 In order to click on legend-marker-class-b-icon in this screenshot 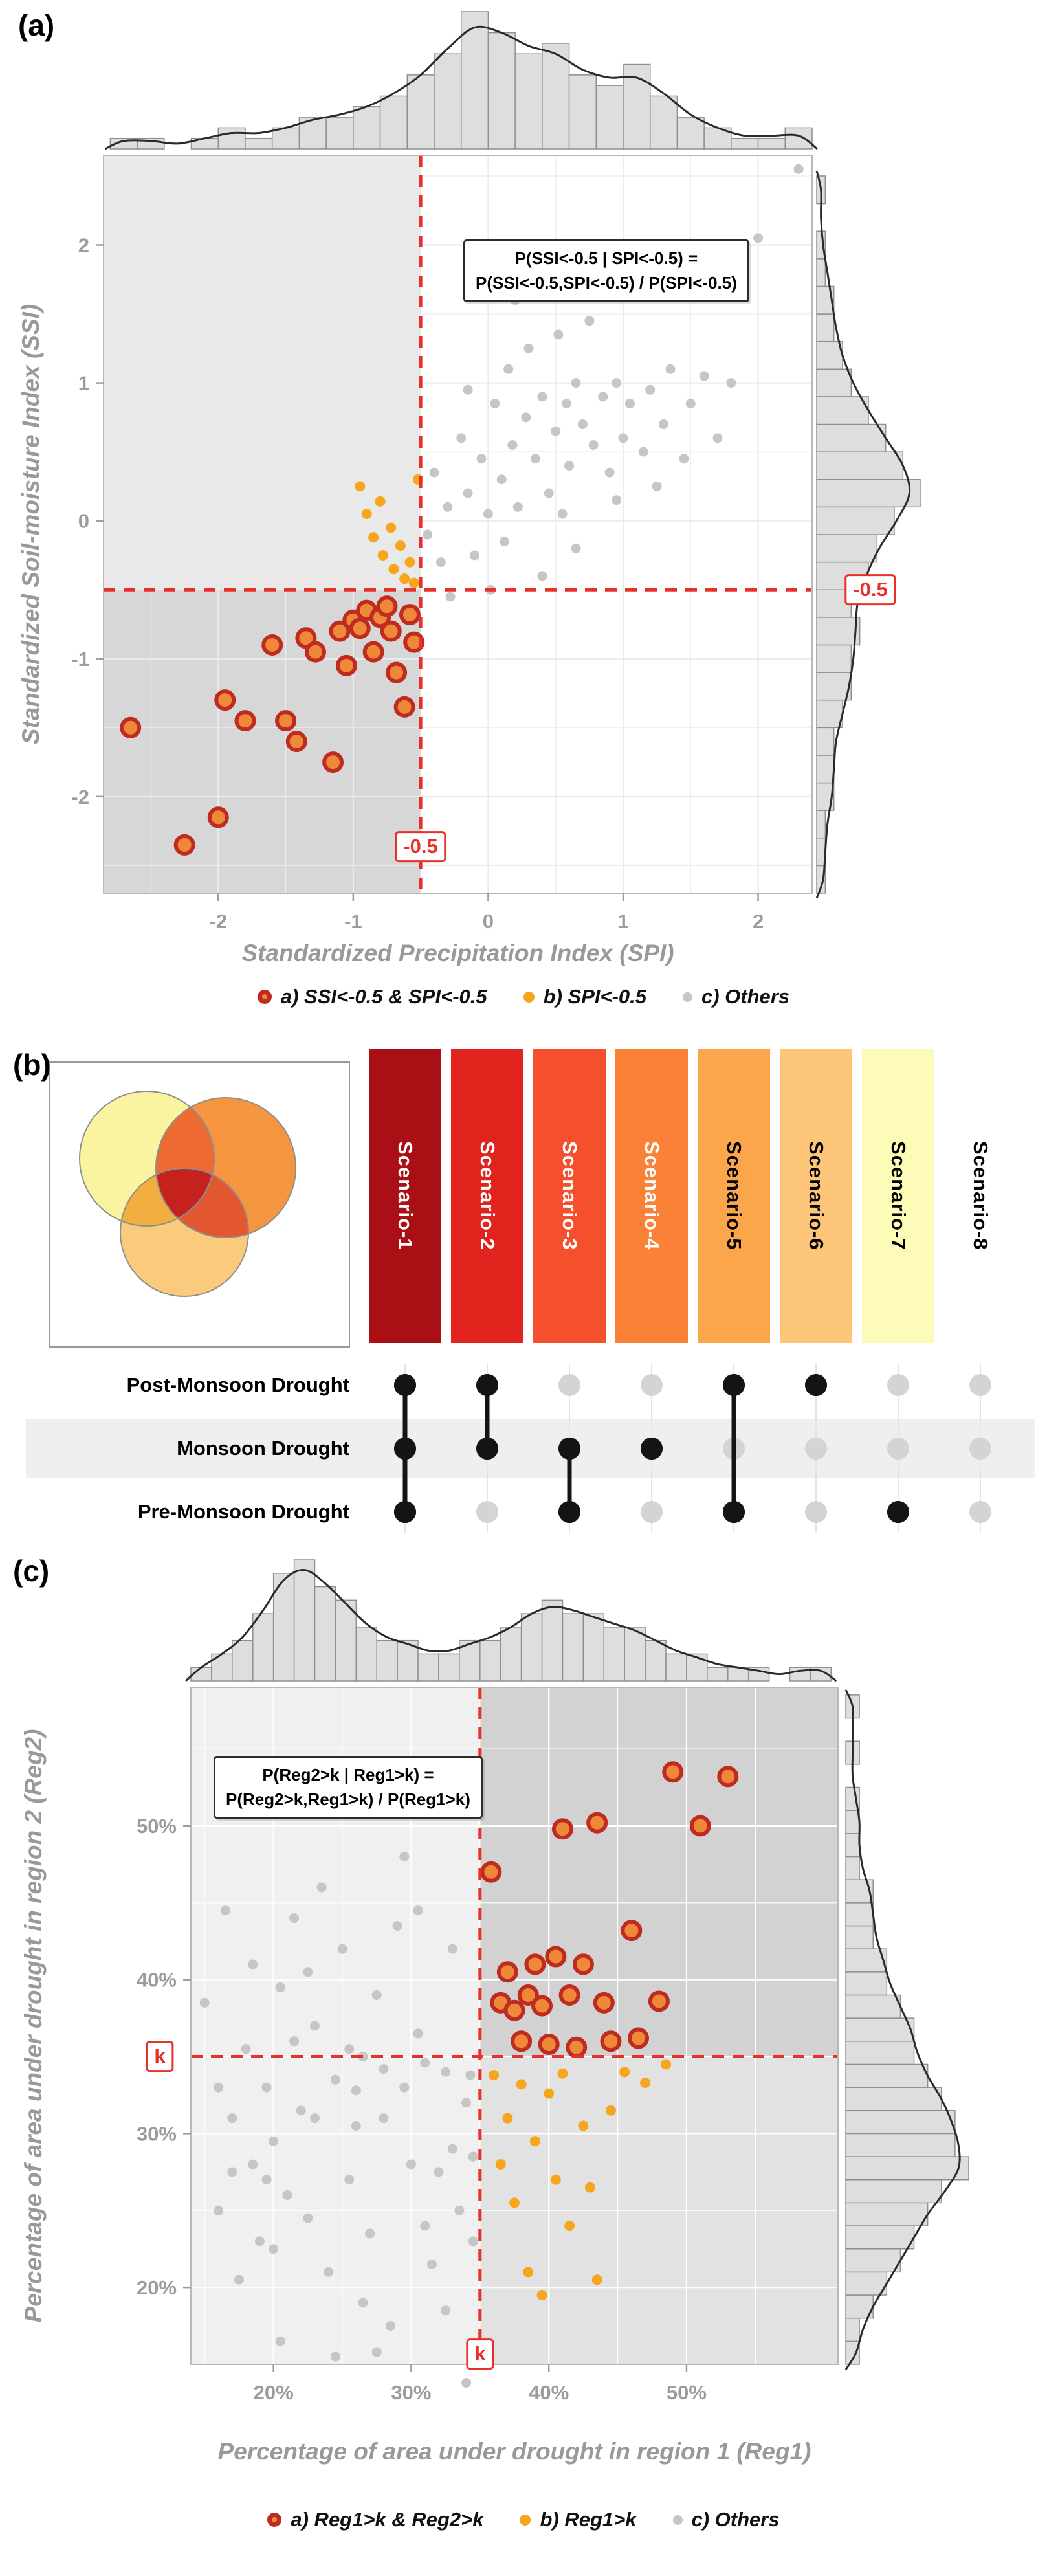, I will do `click(525, 2520)`.